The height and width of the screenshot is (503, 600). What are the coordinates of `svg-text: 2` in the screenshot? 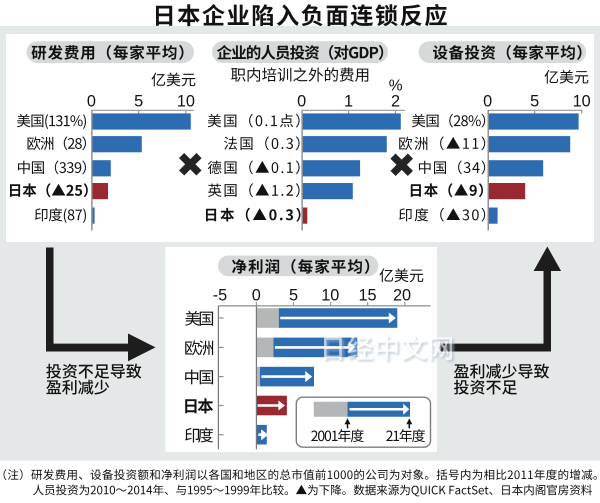 It's located at (395, 101).